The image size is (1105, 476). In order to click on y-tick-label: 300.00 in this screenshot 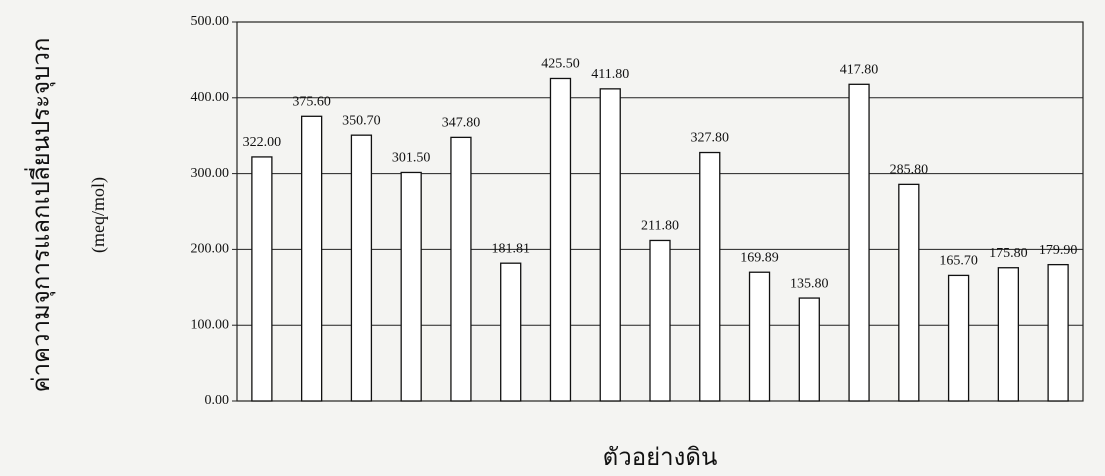, I will do `click(210, 173)`.